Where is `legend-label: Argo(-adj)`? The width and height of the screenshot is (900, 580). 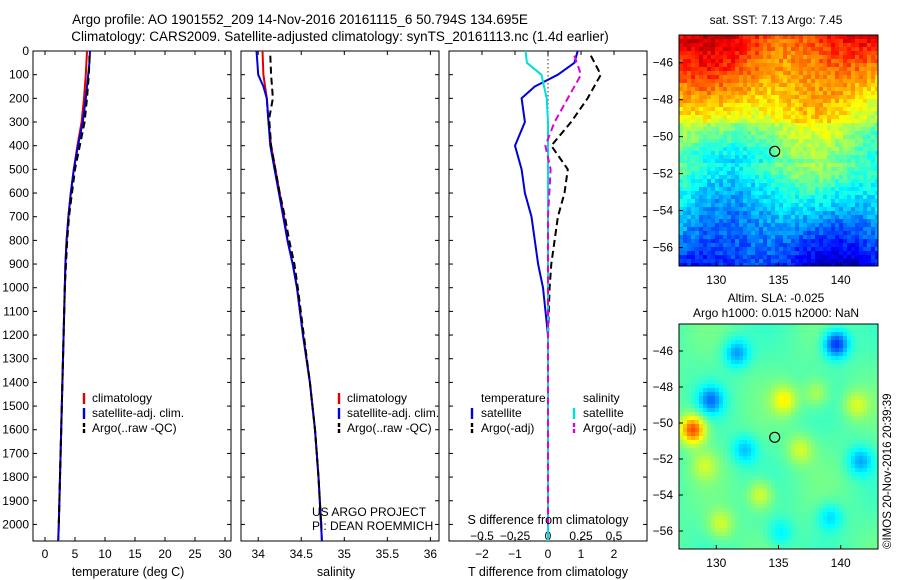
legend-label: Argo(-adj) is located at coordinates (507, 428).